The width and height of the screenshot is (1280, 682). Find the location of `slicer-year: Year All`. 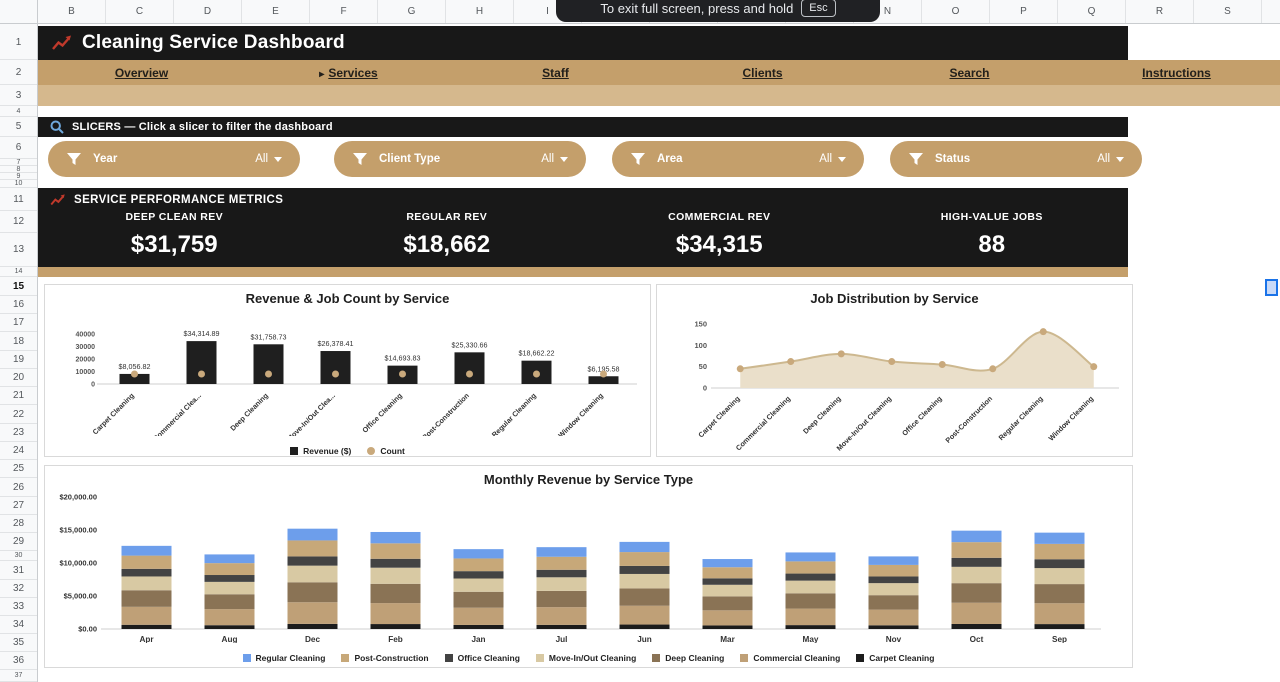

slicer-year: Year All is located at coordinates (174, 159).